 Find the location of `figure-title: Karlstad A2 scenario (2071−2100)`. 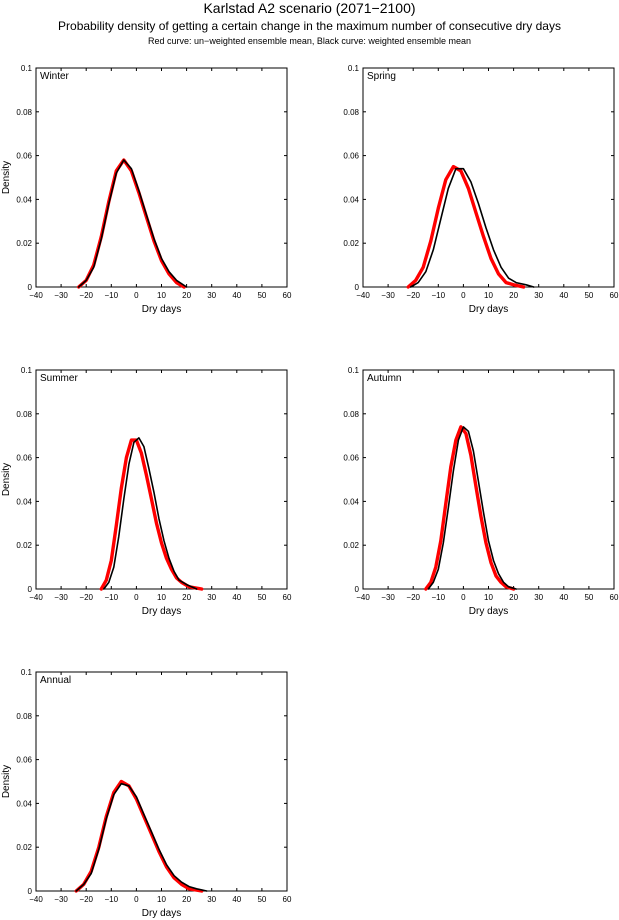

figure-title: Karlstad A2 scenario (2071−2100) is located at coordinates (309, 8).